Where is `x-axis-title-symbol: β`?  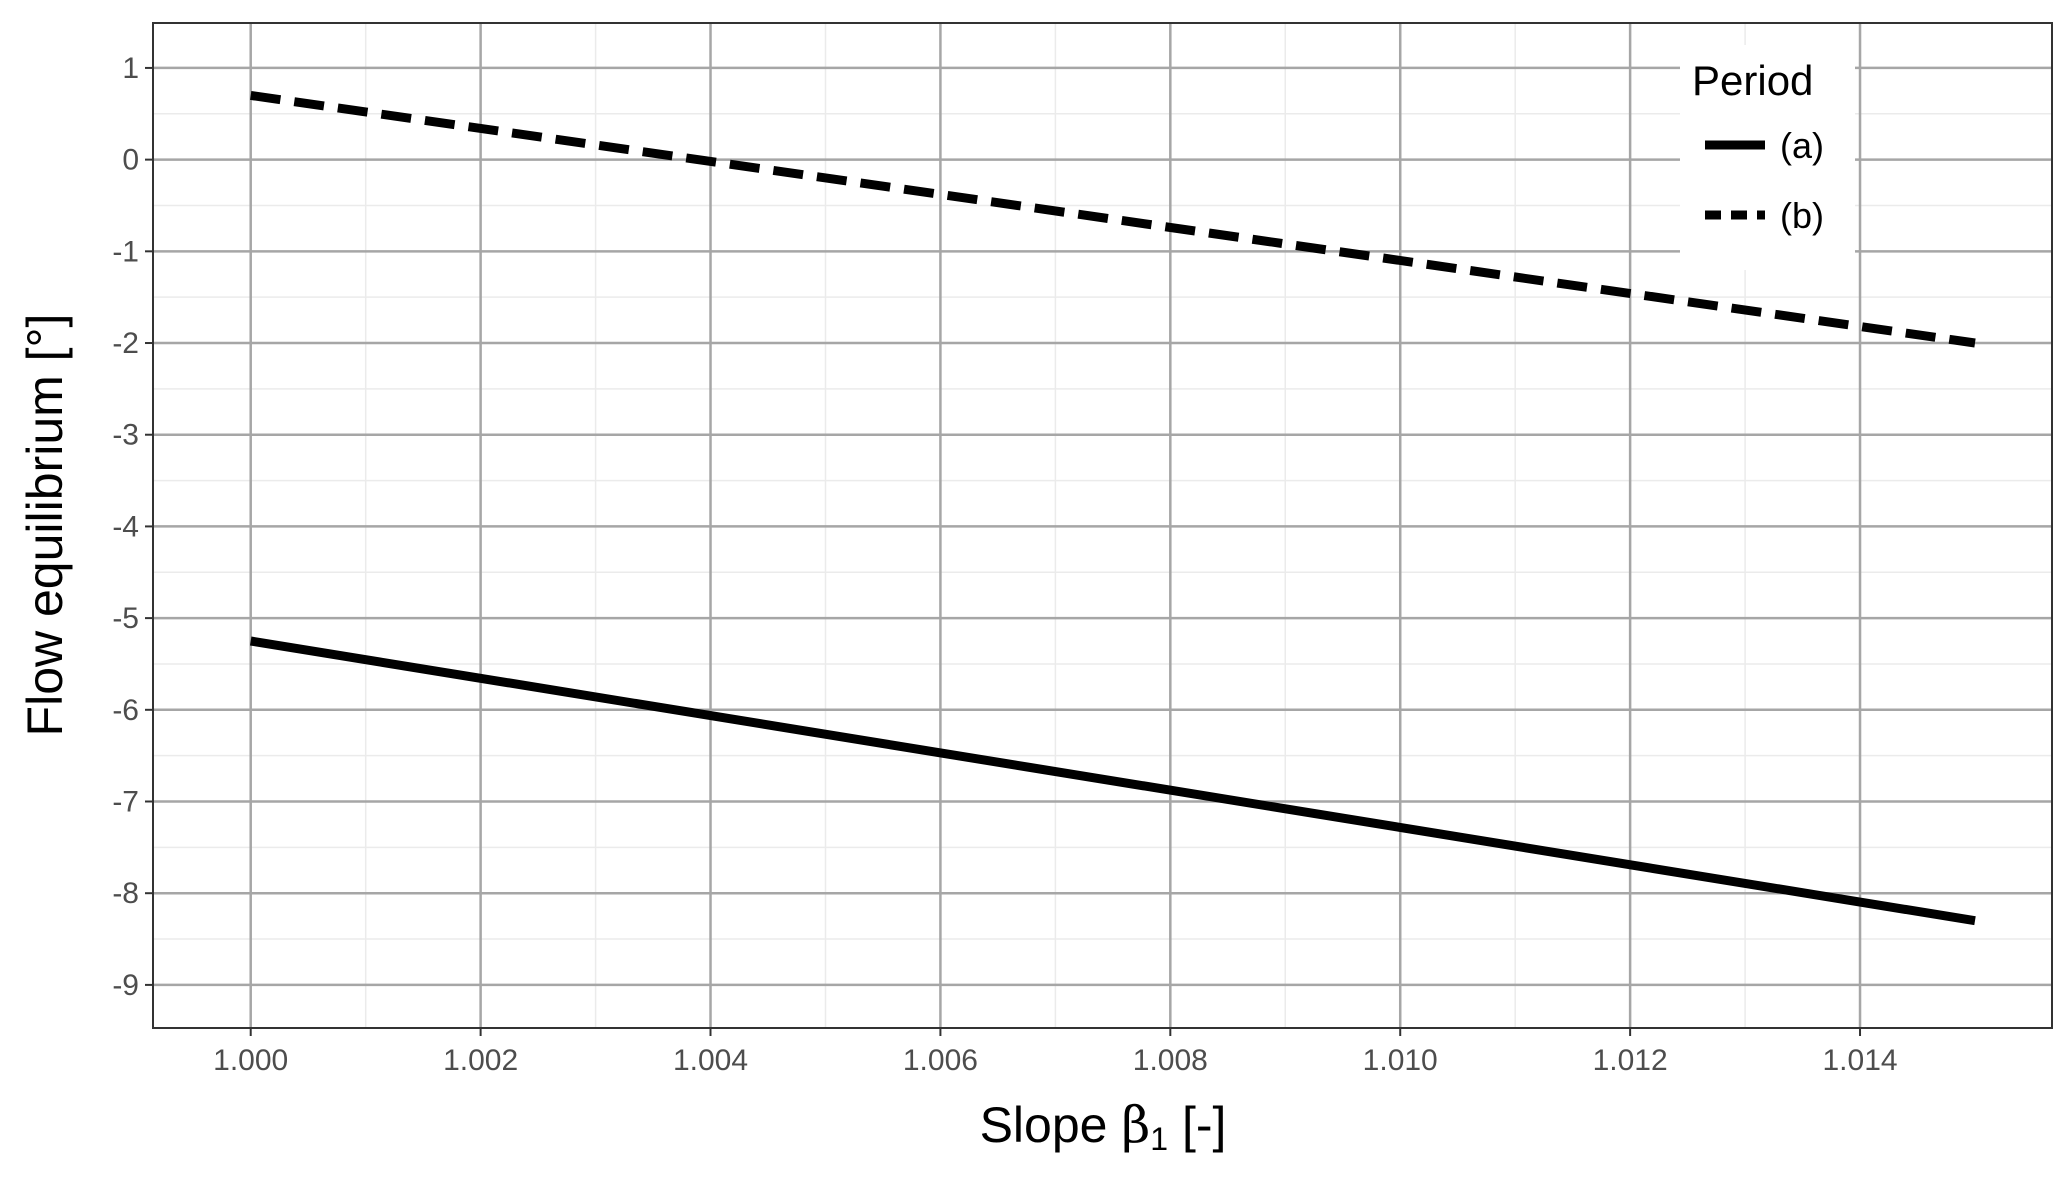
x-axis-title-symbol: β is located at coordinates (1135, 1125).